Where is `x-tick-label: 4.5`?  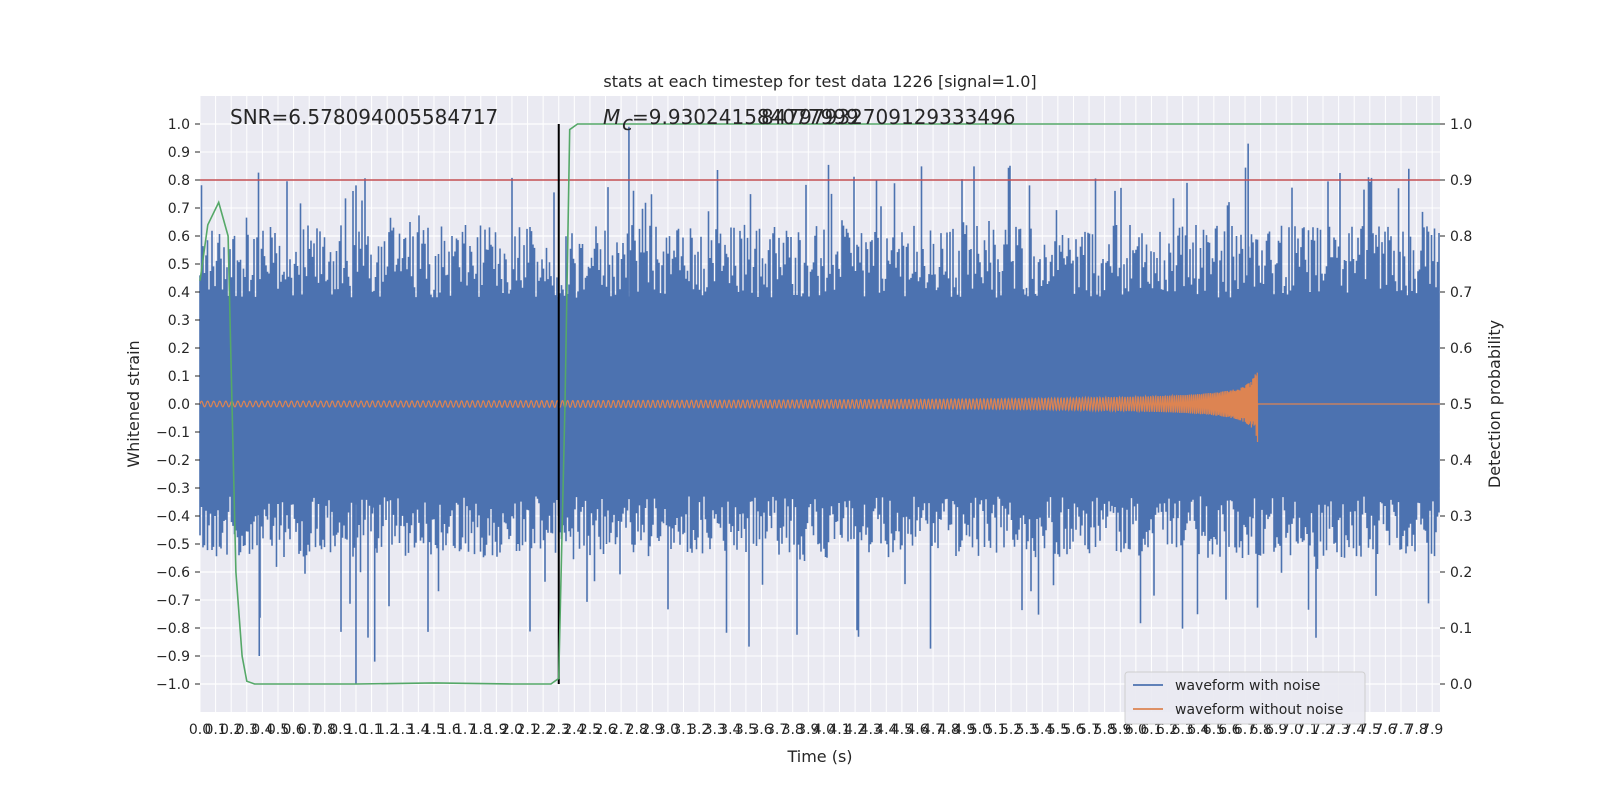
x-tick-label: 4.5 is located at coordinates (902, 730).